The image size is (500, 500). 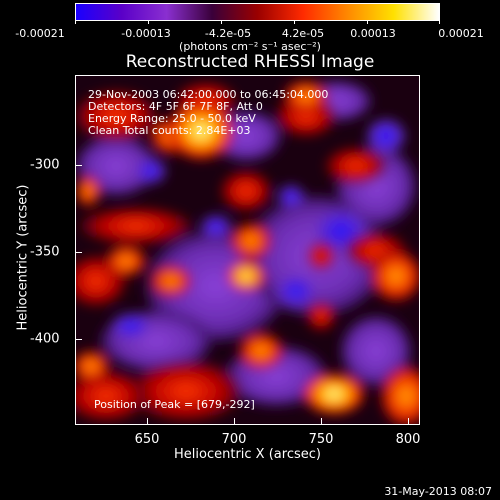 What do you see at coordinates (228, 33) in the screenshot?
I see `colorbar-tick-label: -4.2e-05` at bounding box center [228, 33].